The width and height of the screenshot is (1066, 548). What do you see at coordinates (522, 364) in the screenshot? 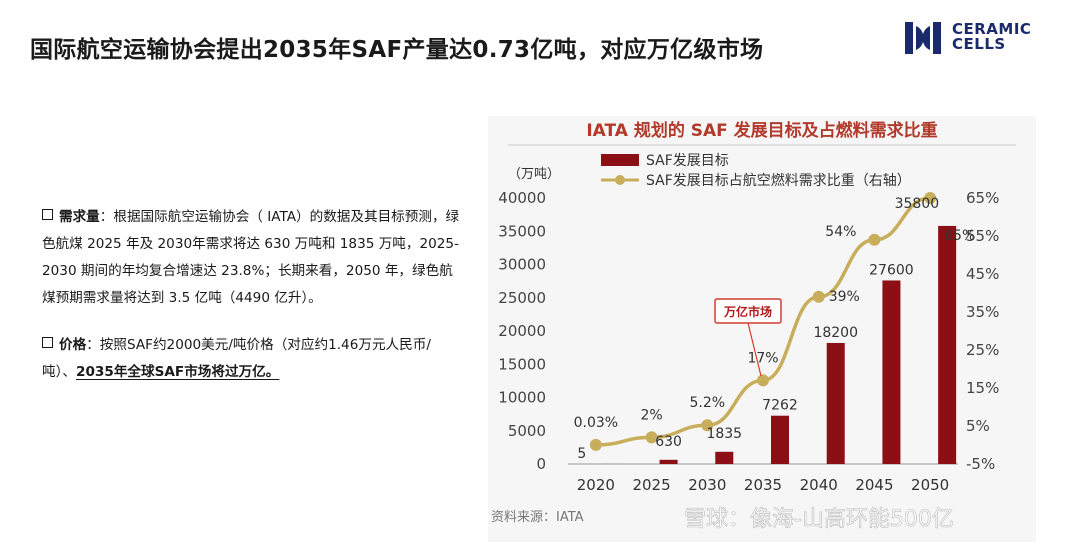
I see `left-axis-tick-label: 15000` at bounding box center [522, 364].